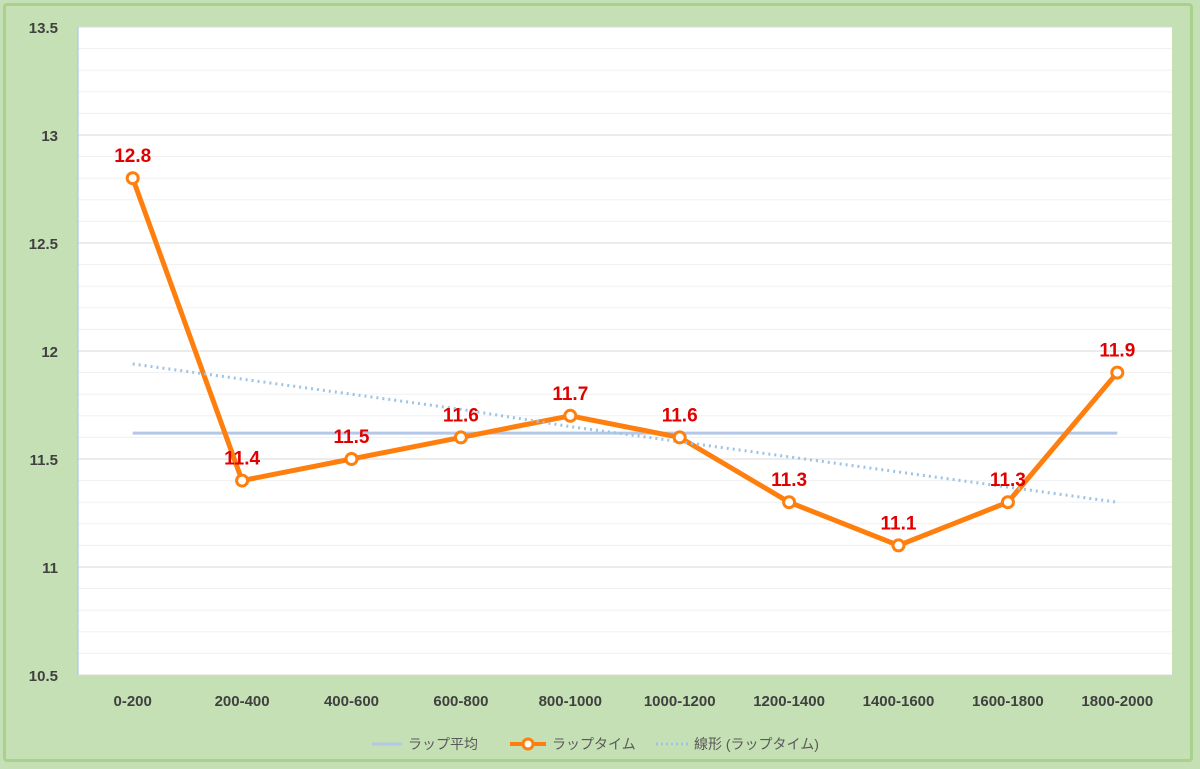 This screenshot has height=769, width=1200. What do you see at coordinates (43, 28) in the screenshot?
I see `y-tick-label: 13.5` at bounding box center [43, 28].